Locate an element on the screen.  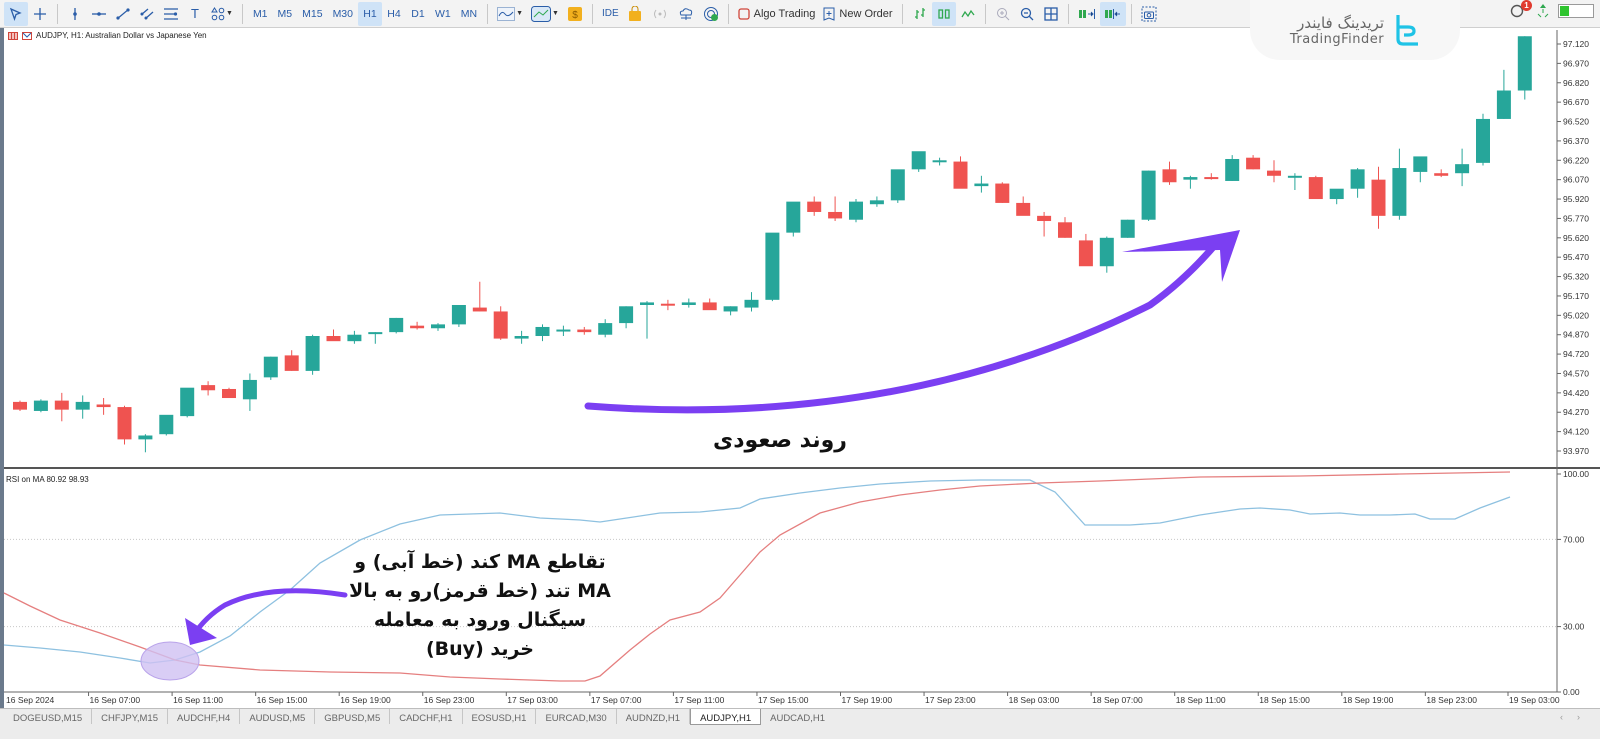
new-order-icon is located at coordinates (829, 14).